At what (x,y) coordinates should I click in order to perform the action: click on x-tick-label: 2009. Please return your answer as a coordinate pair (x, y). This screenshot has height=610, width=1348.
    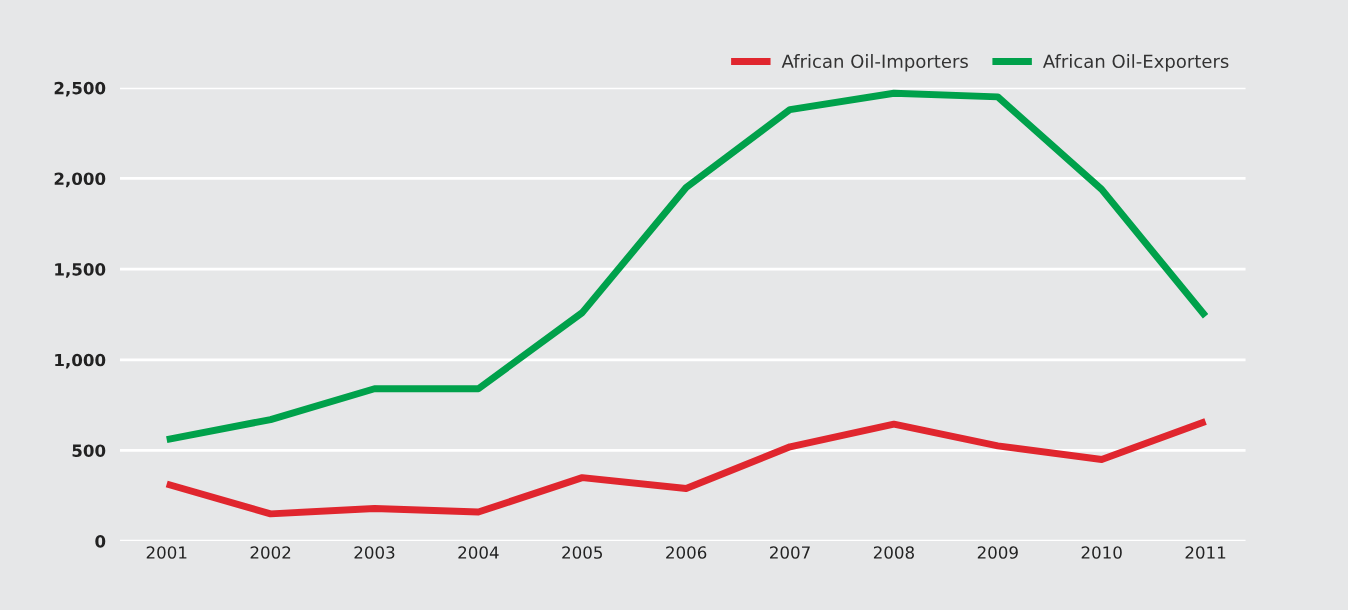
    Looking at the image, I should click on (997, 552).